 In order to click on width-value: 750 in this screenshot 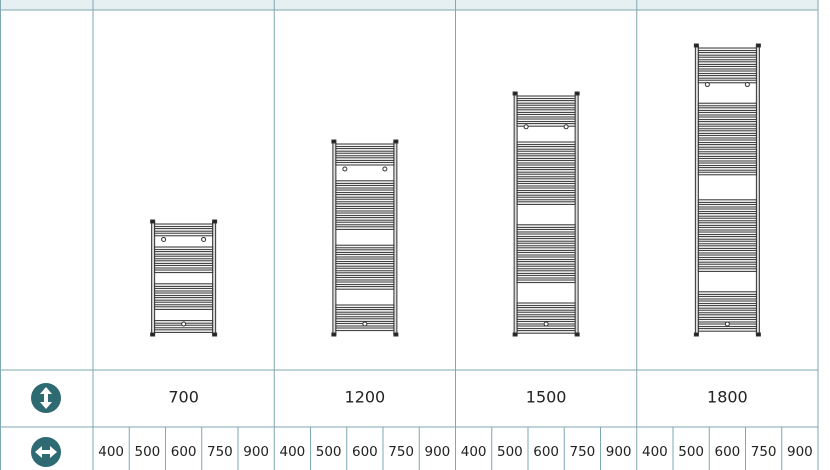, I will do `click(401, 452)`.